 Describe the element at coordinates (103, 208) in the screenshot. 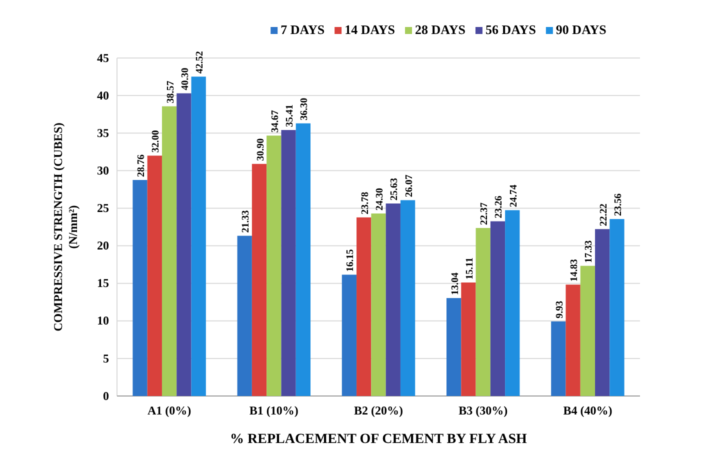

I see `y-tick-label: 25` at that location.